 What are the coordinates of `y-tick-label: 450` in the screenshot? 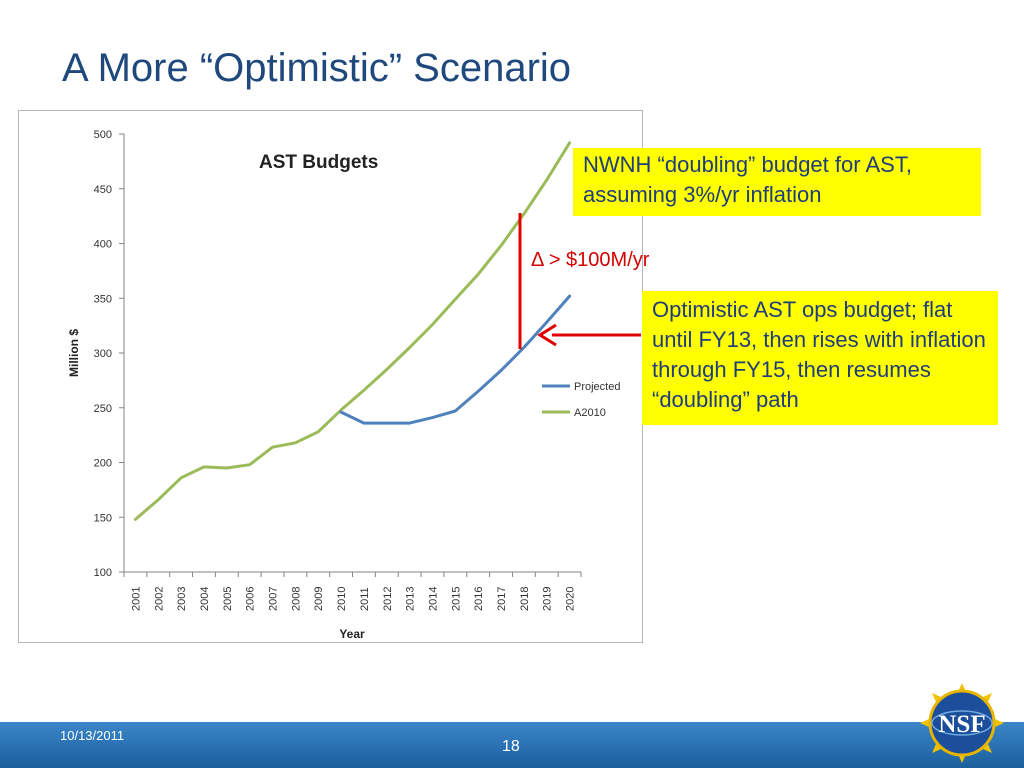 It's located at (103, 190).